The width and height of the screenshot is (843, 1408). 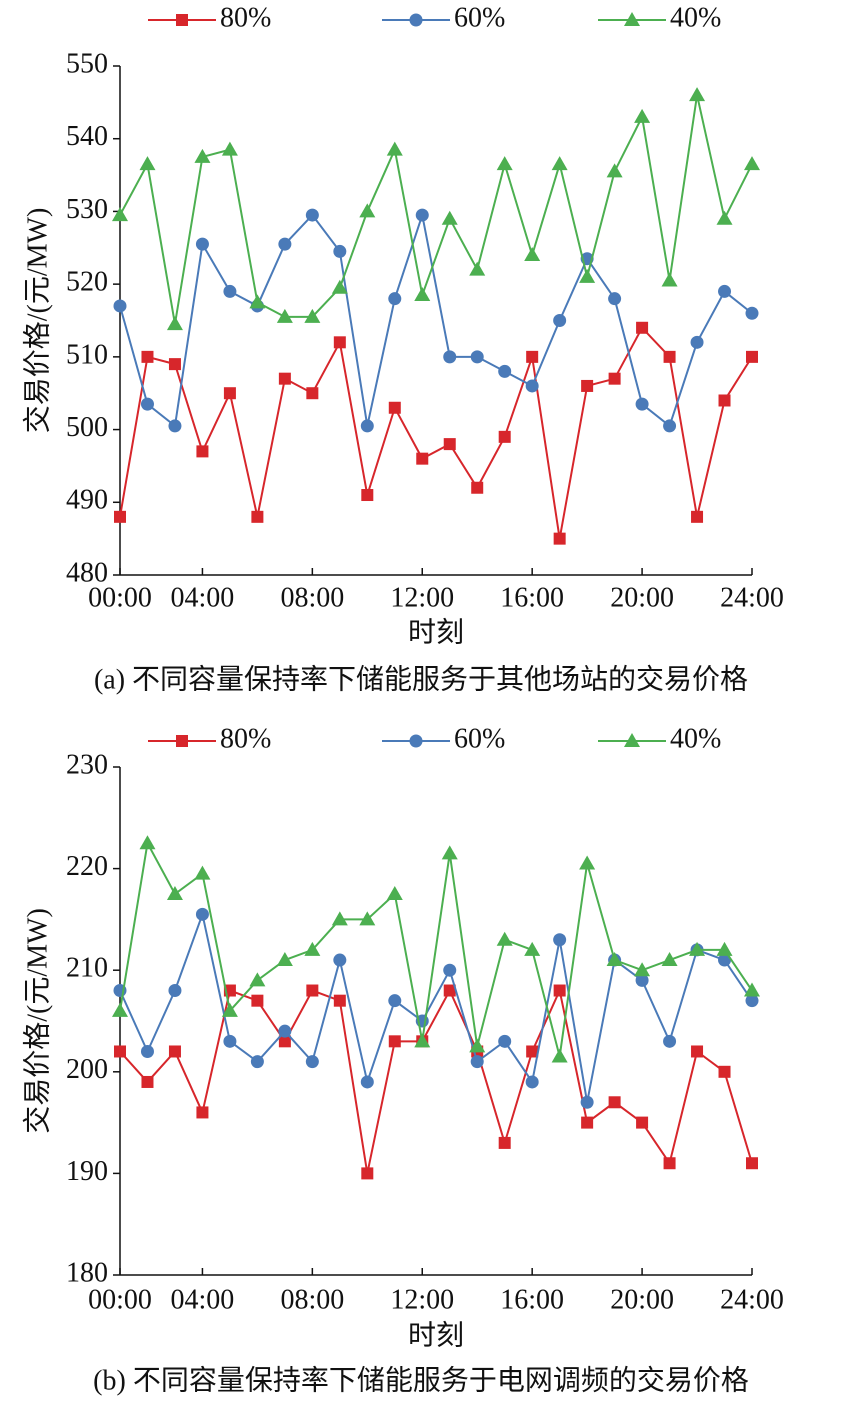 I want to click on y-tick-label: 550, so click(x=87, y=63).